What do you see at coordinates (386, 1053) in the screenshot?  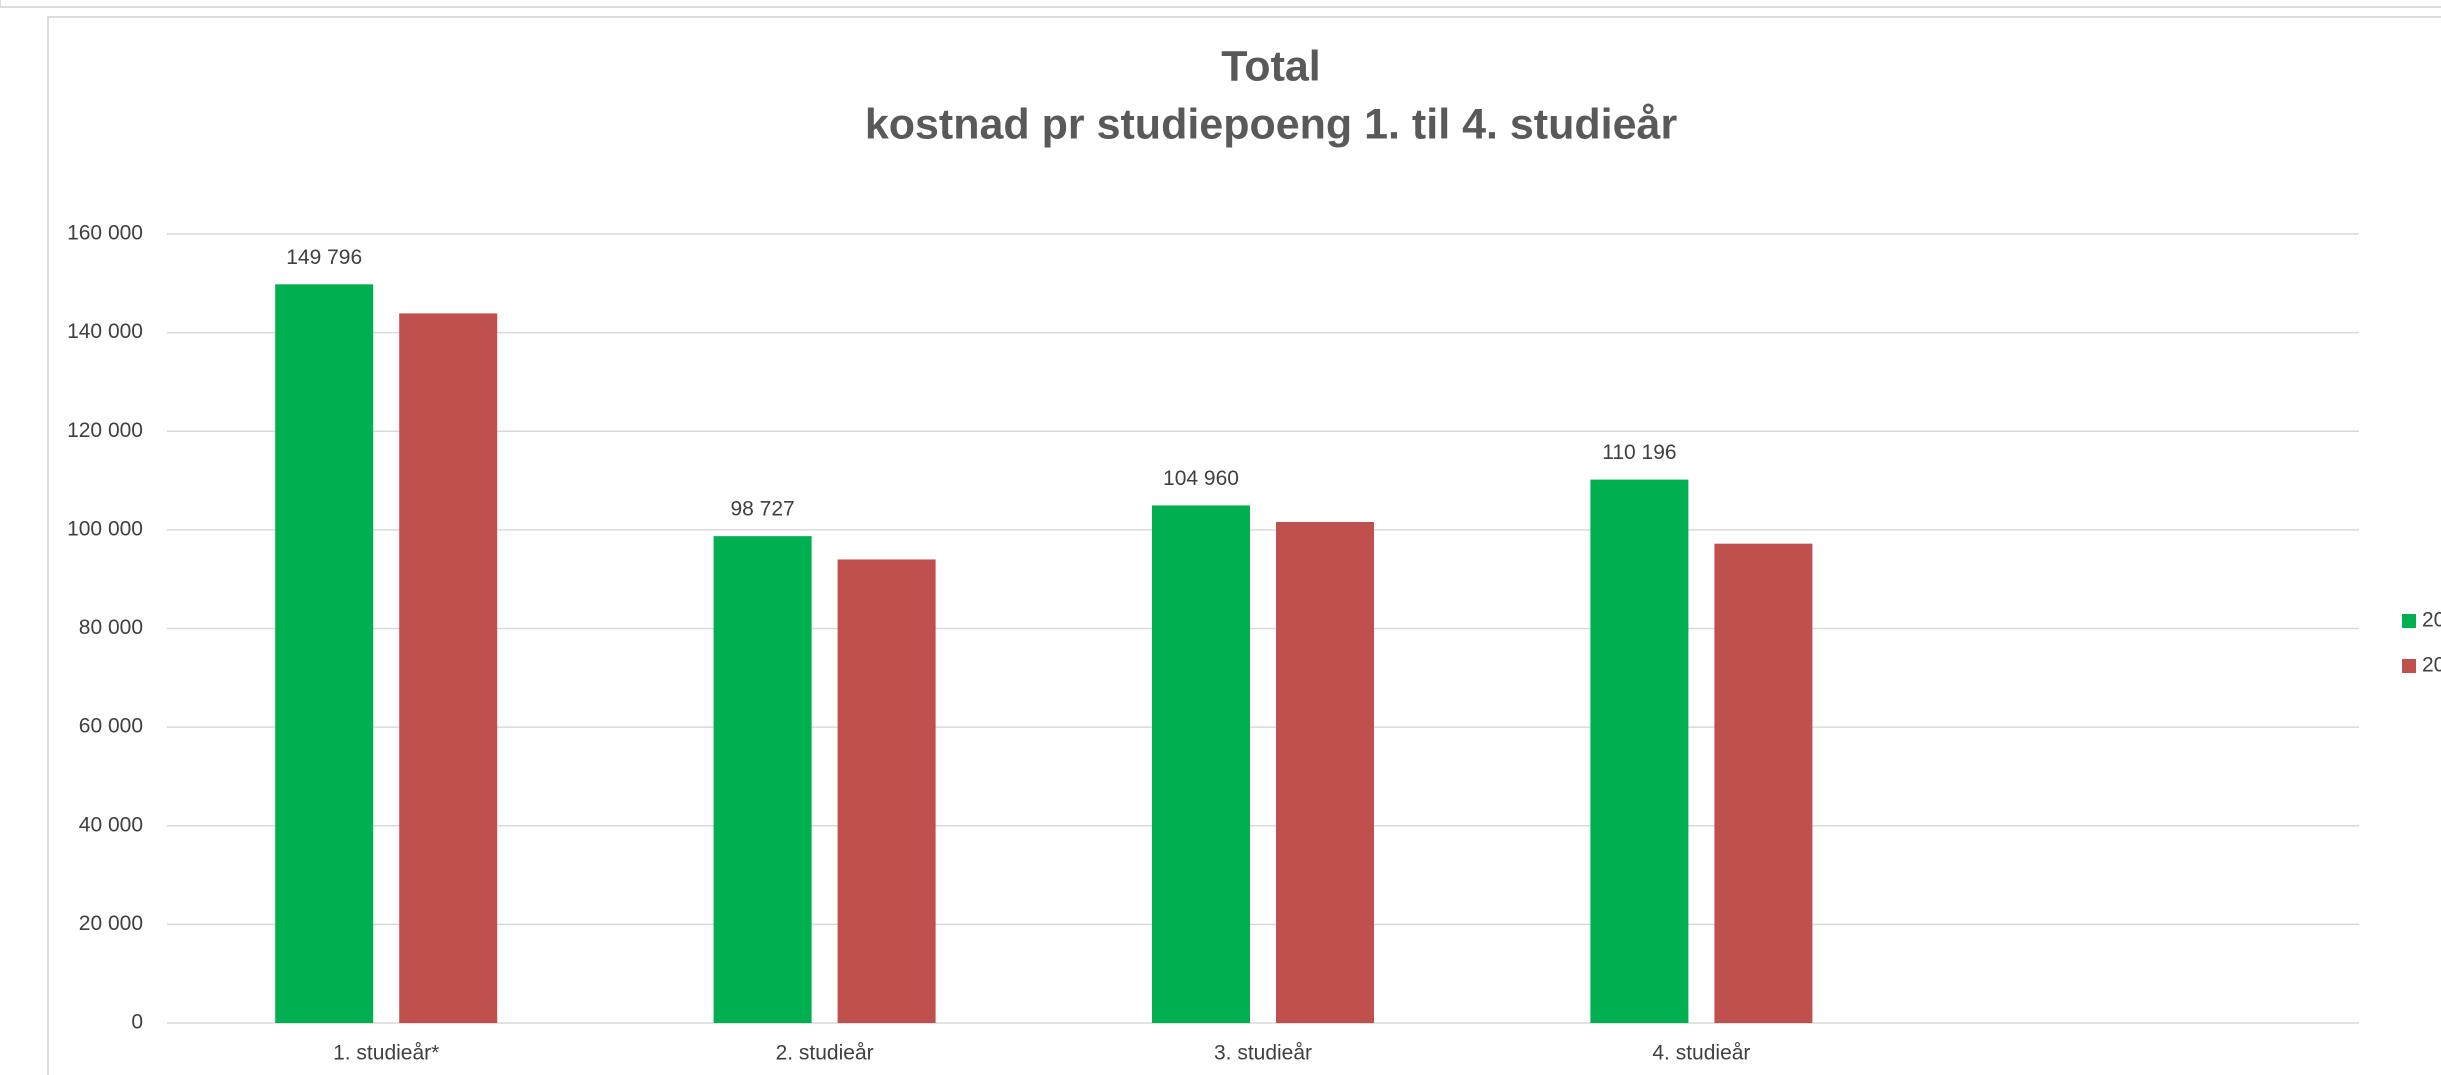 I see `x-tick-label: 1. studieår*` at bounding box center [386, 1053].